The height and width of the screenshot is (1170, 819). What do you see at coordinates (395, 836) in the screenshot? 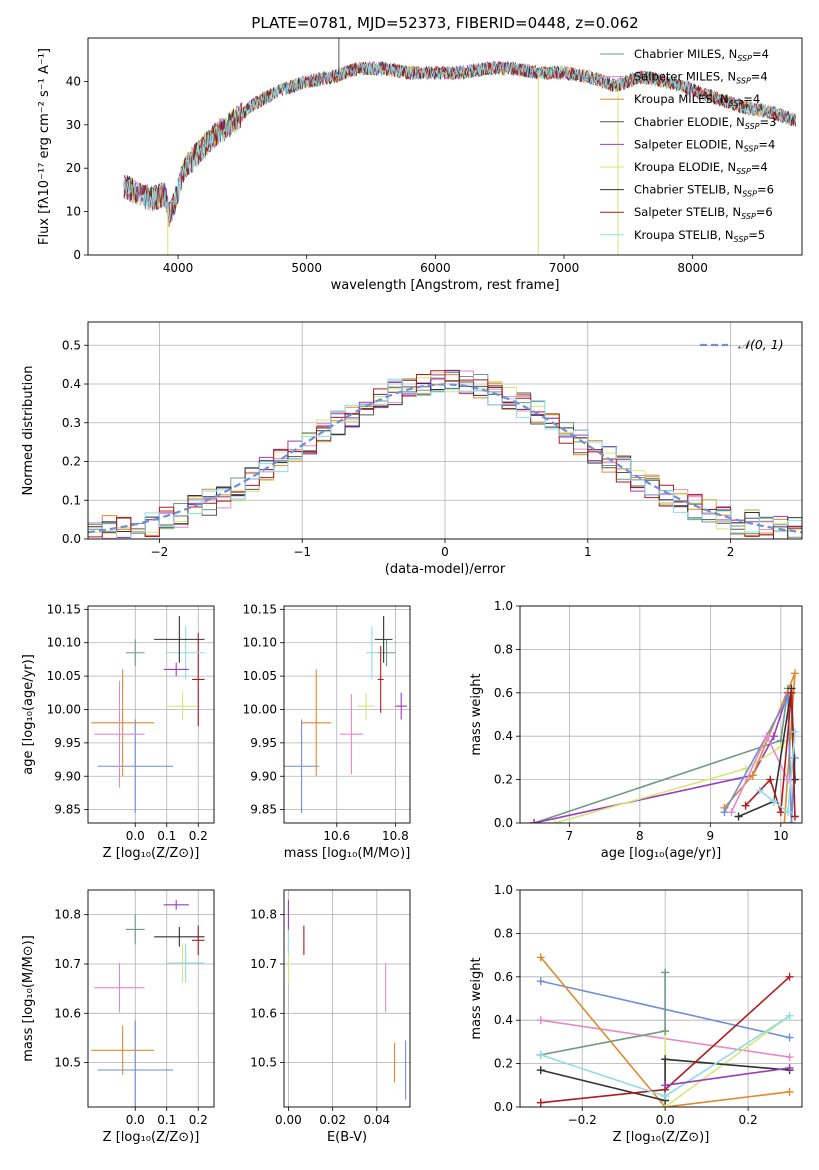
I see `x-tick-label: 10.8` at bounding box center [395, 836].